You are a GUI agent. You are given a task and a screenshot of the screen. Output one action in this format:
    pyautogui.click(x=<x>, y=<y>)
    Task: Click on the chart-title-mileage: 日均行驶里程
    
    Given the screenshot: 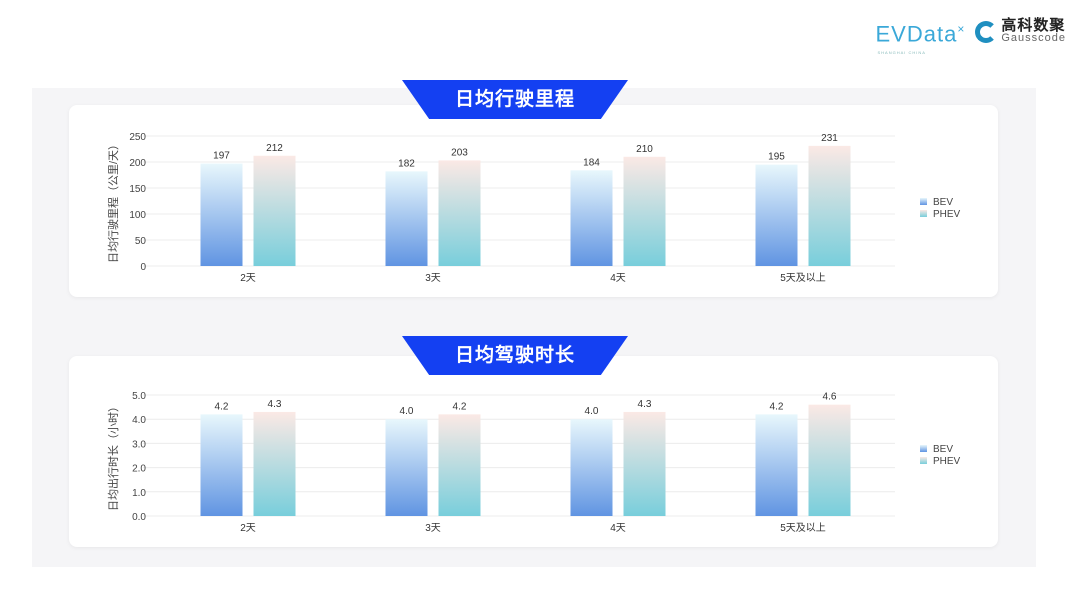 What is the action you would take?
    pyautogui.click(x=515, y=99)
    